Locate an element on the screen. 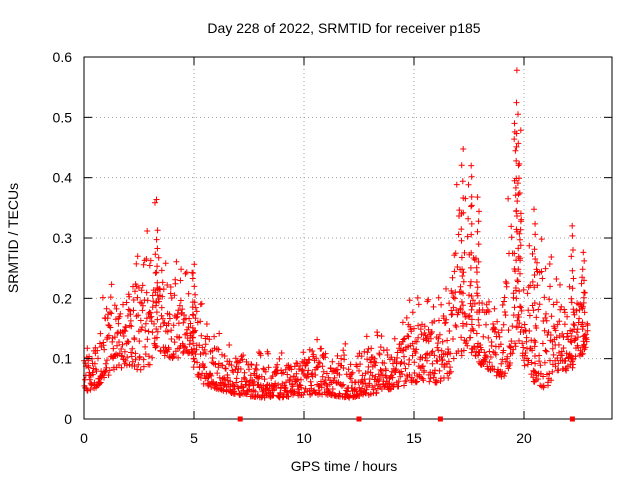  y-tick-label: 0.4 is located at coordinates (63, 178).